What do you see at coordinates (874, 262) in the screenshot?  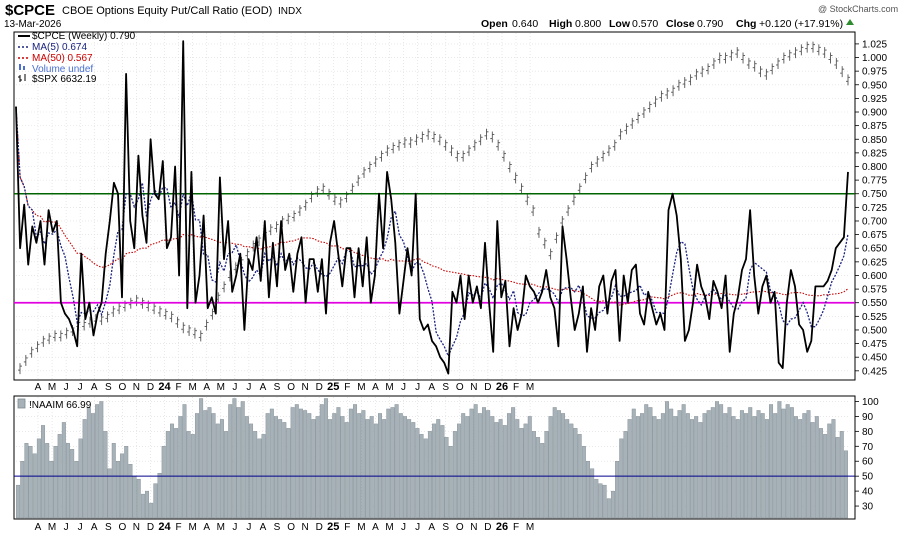 I see `upper-y-tick-label: 0.625` at bounding box center [874, 262].